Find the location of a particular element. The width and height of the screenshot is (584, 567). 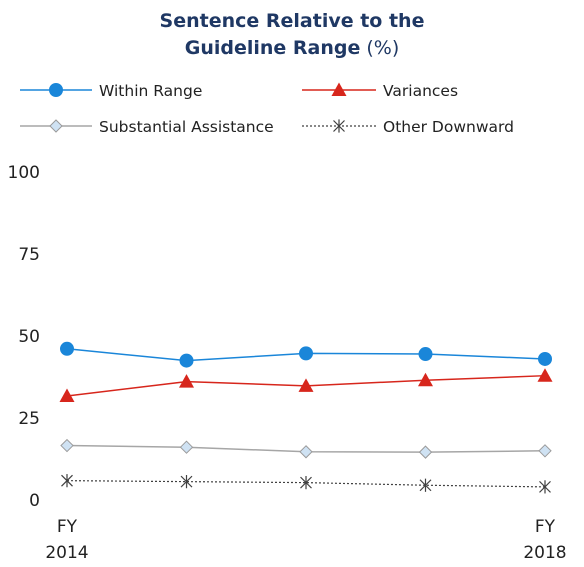

chart-title-line2: Guideline Range (%) is located at coordinates (292, 48).